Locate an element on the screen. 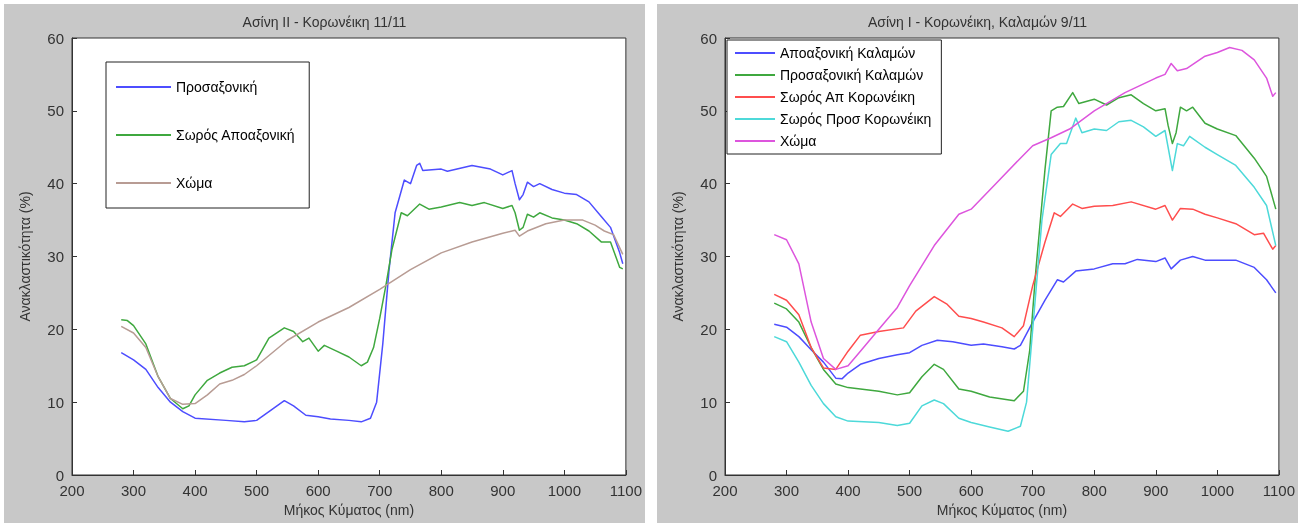 The image size is (1306, 527). legend-label: Αποαξονική Καλαμών is located at coordinates (848, 53).